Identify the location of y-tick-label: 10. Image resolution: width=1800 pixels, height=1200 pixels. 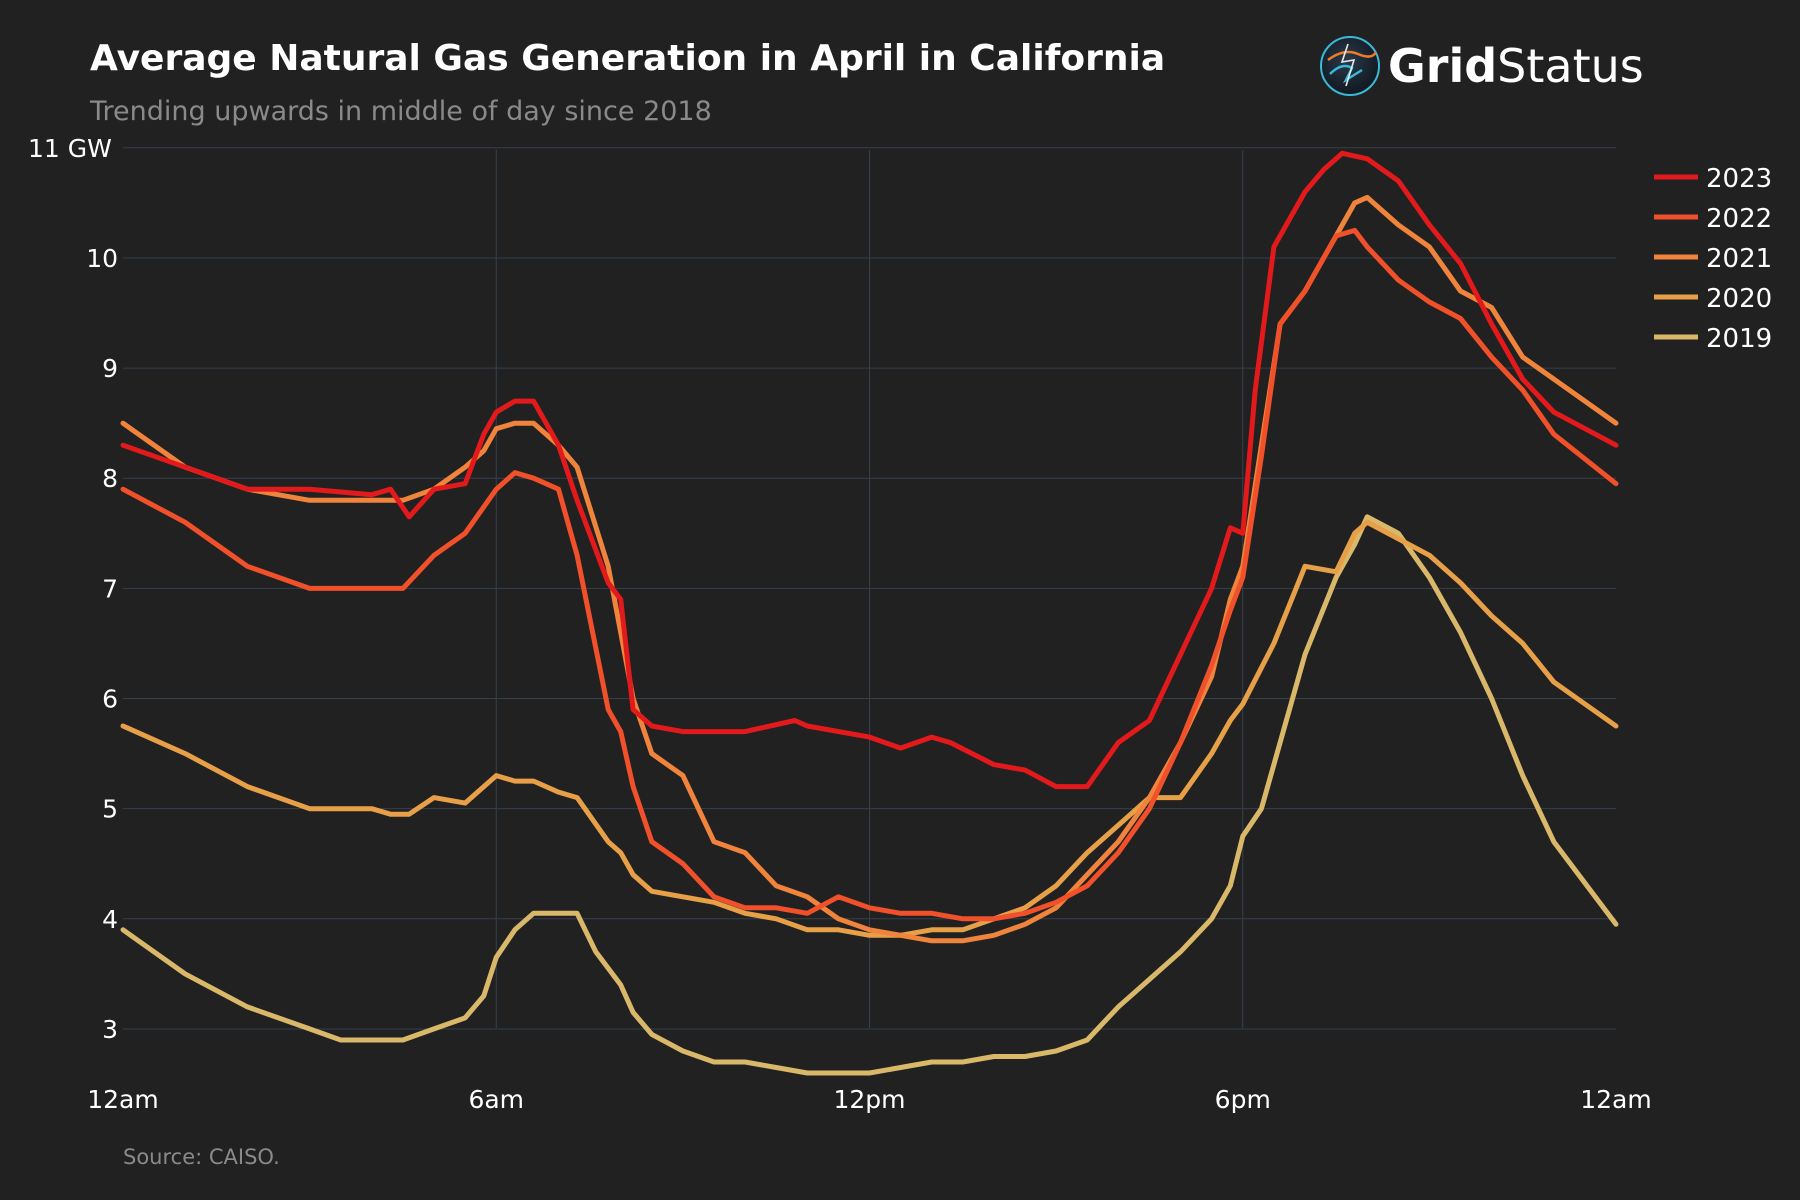
(102, 258).